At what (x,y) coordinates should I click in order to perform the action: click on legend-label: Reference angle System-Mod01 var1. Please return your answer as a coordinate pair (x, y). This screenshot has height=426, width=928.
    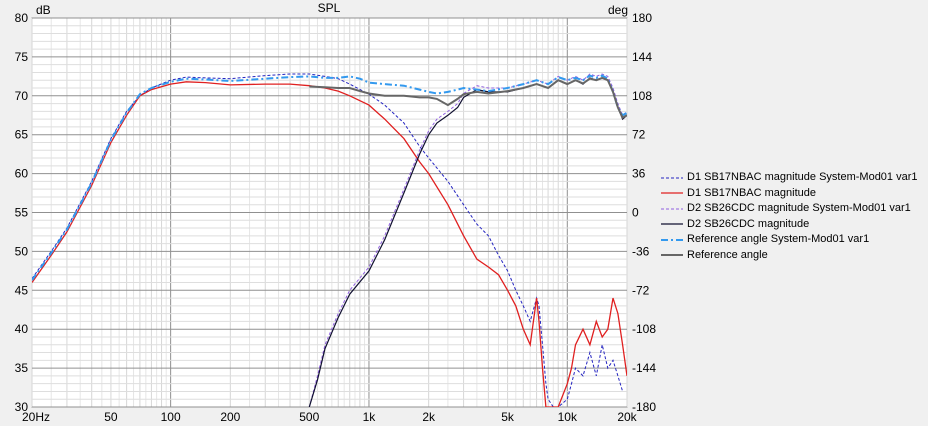
    Looking at the image, I should click on (778, 239).